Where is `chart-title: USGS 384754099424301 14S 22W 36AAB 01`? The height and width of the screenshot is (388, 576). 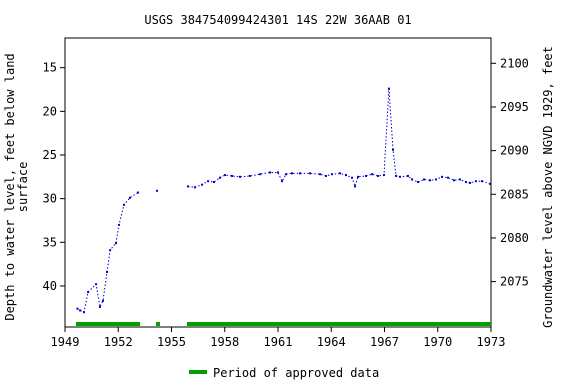 chart-title: USGS 384754099424301 14S 22W 36AAB 01 is located at coordinates (277, 20).